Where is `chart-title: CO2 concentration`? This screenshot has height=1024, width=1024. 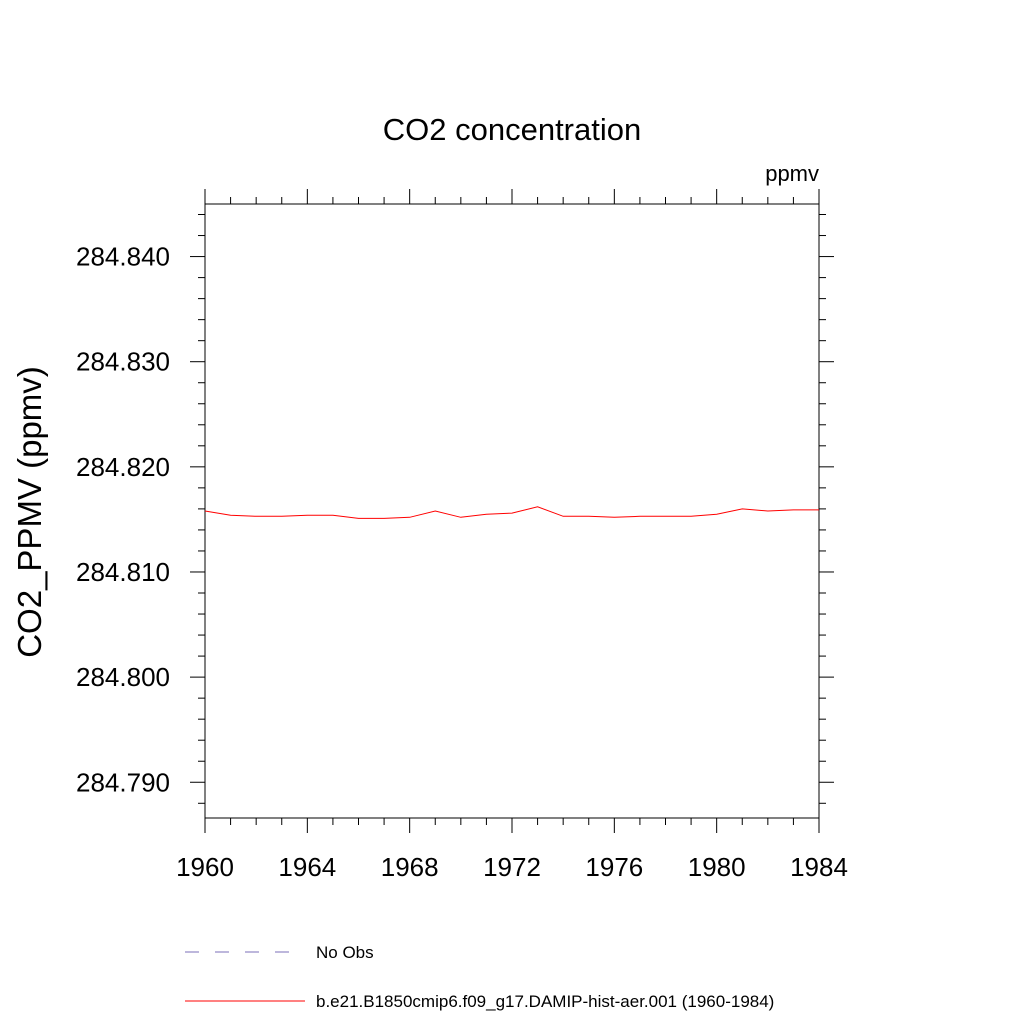 chart-title: CO2 concentration is located at coordinates (512, 129).